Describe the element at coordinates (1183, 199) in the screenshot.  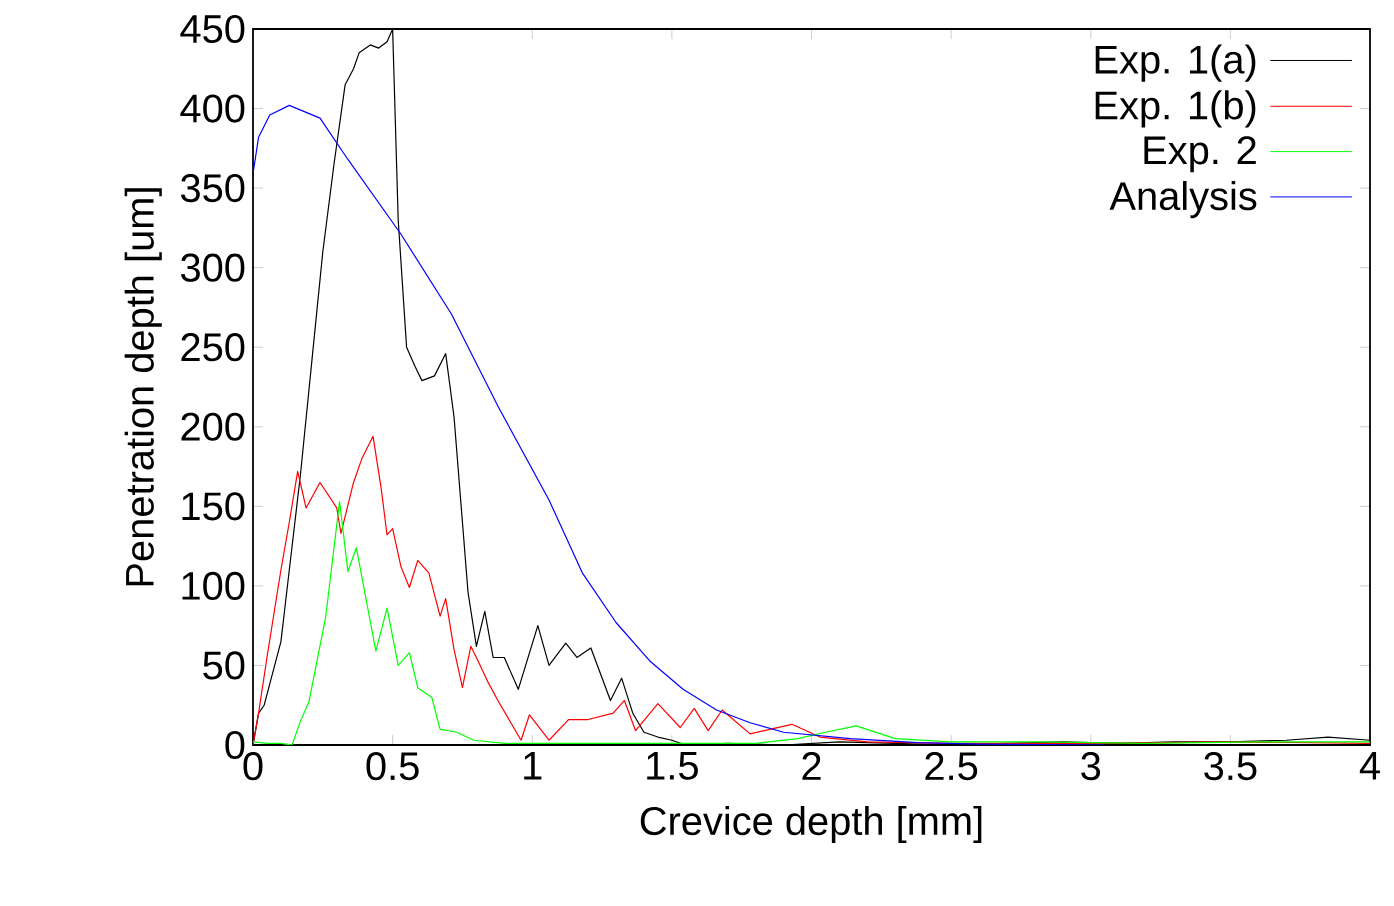
I see `legend-label: Analysis` at that location.